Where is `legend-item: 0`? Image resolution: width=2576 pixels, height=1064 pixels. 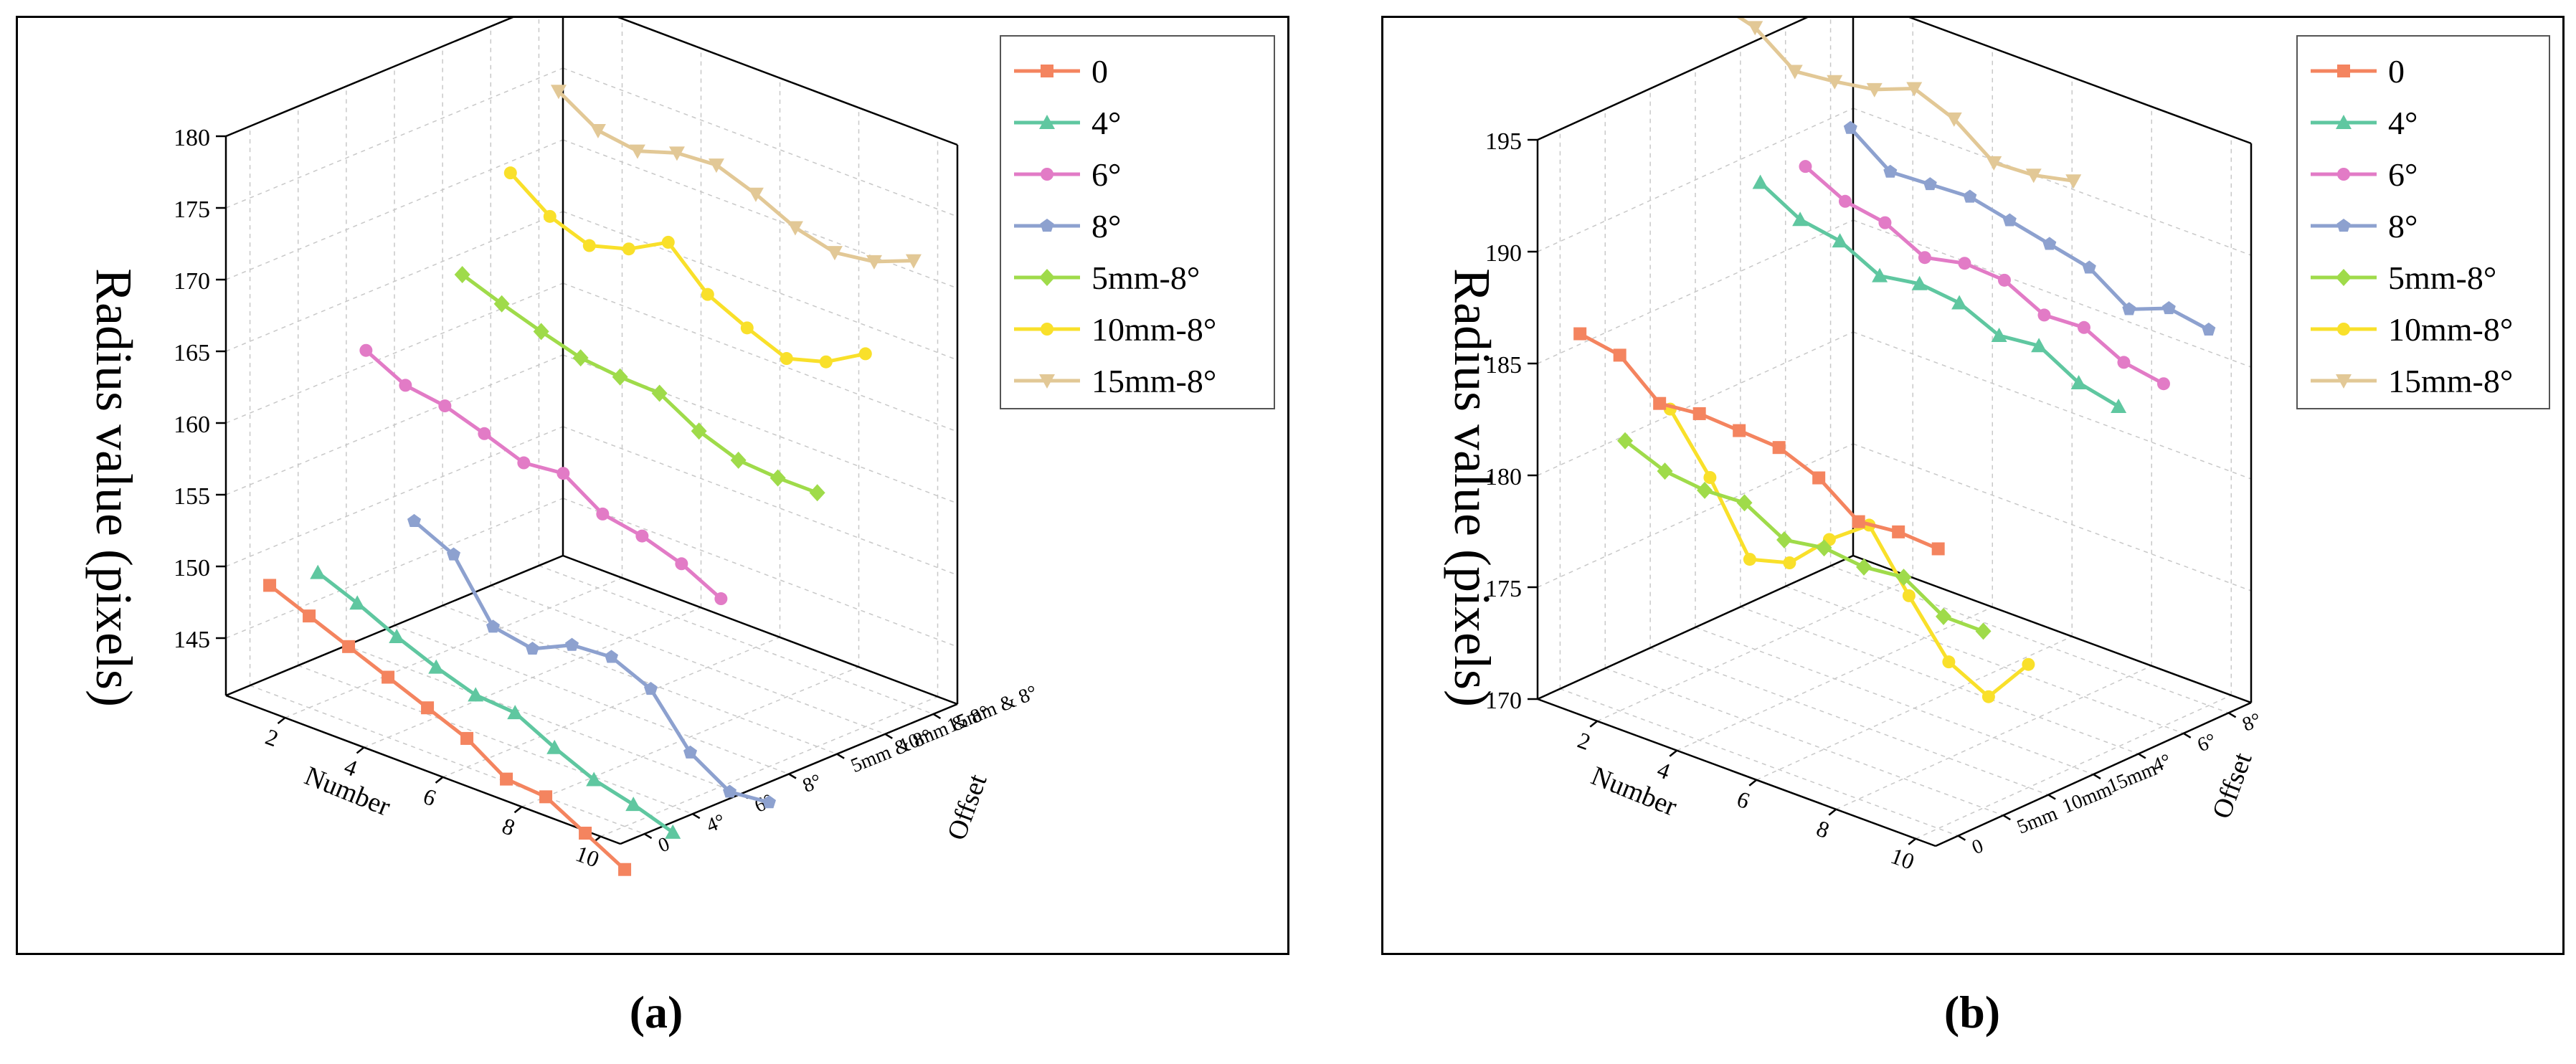
legend-item: 0 is located at coordinates (2423, 71).